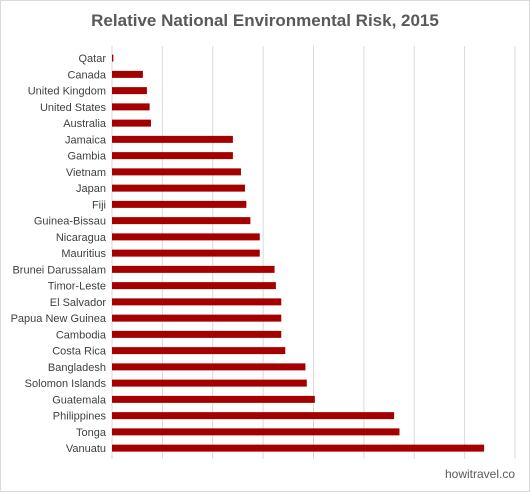 Image resolution: width=530 pixels, height=492 pixels. What do you see at coordinates (92, 59) in the screenshot?
I see `category-label: Qatar` at bounding box center [92, 59].